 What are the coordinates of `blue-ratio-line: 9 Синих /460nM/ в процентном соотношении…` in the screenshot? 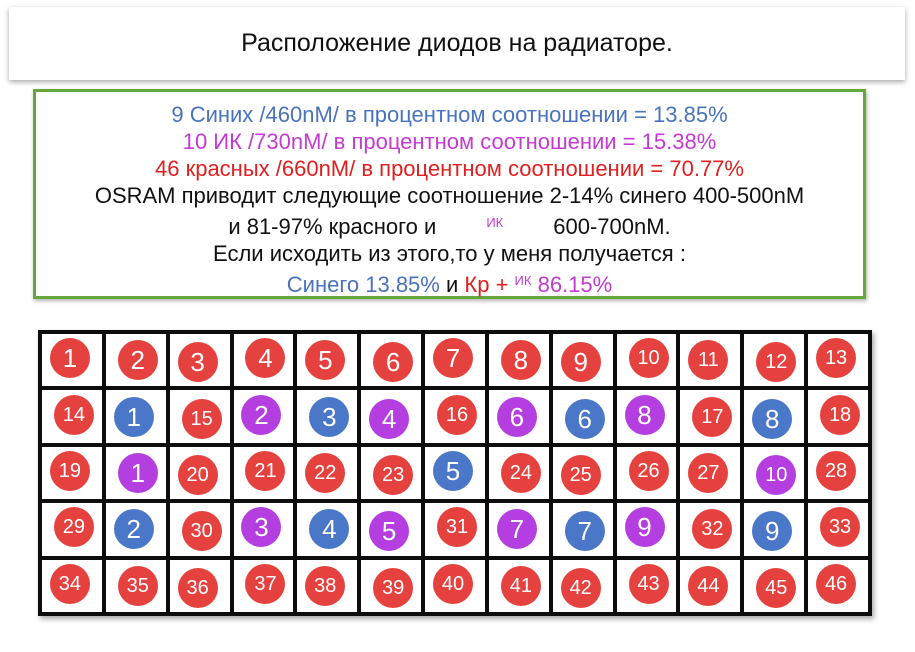 It's located at (449, 114).